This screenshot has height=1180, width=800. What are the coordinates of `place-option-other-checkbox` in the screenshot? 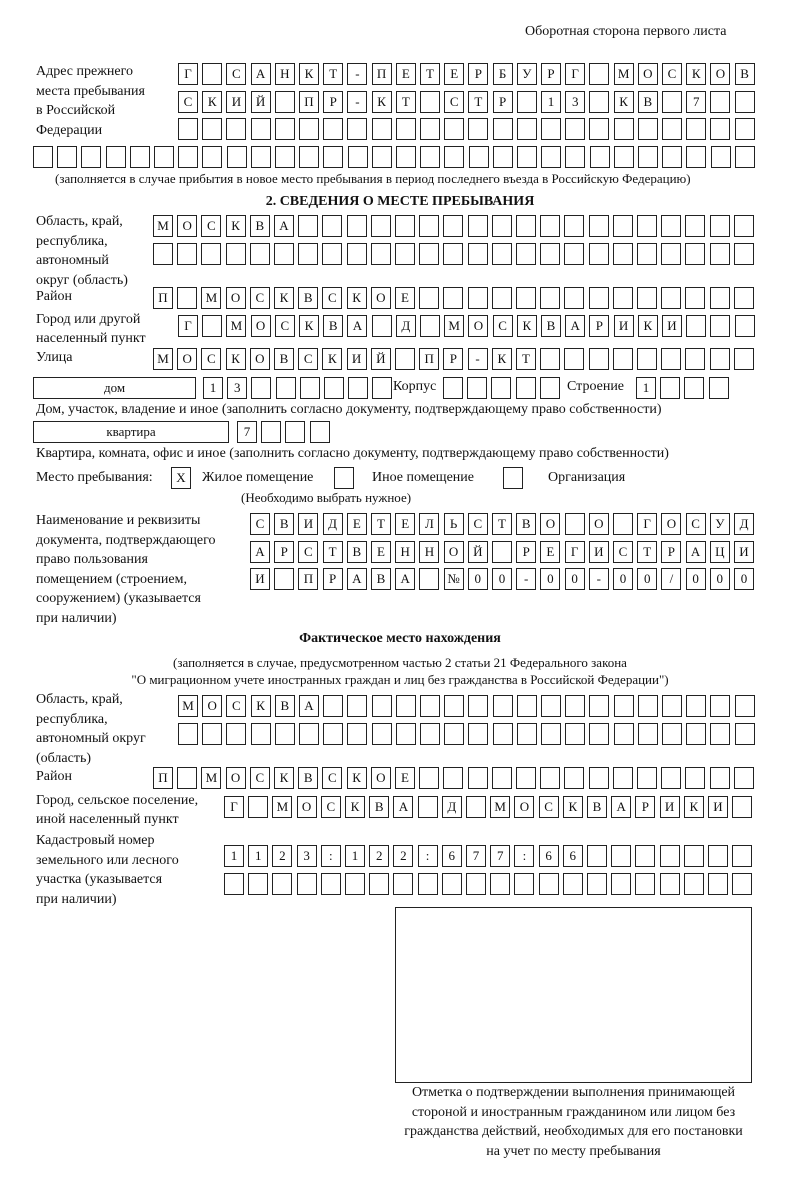 It's located at (344, 478).